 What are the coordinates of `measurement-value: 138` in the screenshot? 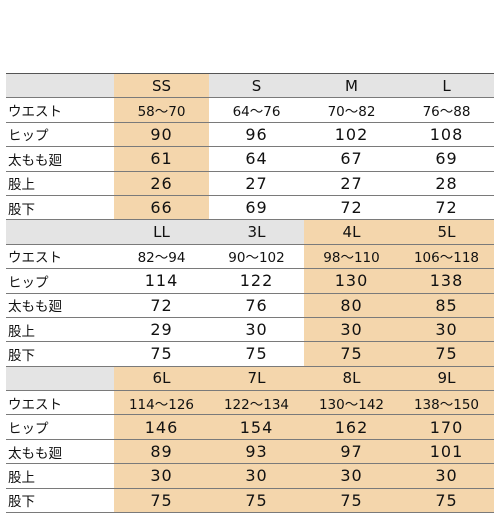 It's located at (446, 281).